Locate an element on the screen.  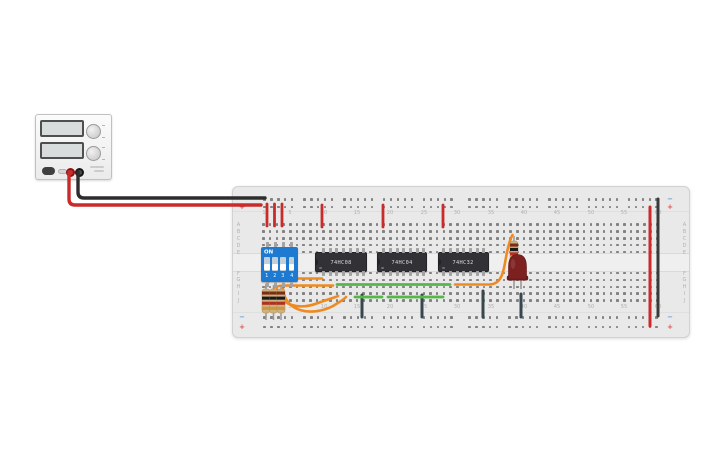
voltage-knob is located at coordinates (93, 131).